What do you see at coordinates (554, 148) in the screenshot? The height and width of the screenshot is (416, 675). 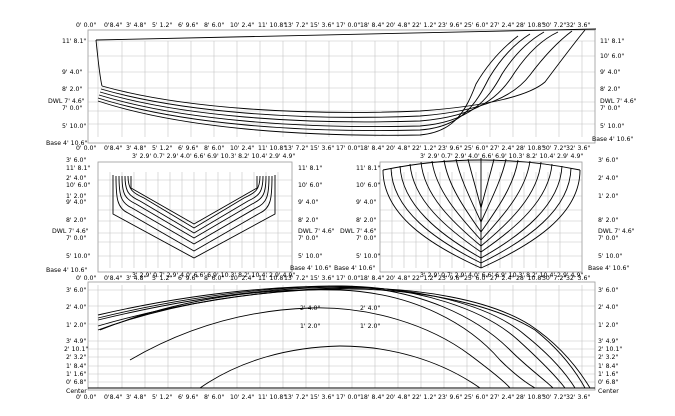 I see `profile-bottom-tick: 30' 7.2"` at bounding box center [554, 148].